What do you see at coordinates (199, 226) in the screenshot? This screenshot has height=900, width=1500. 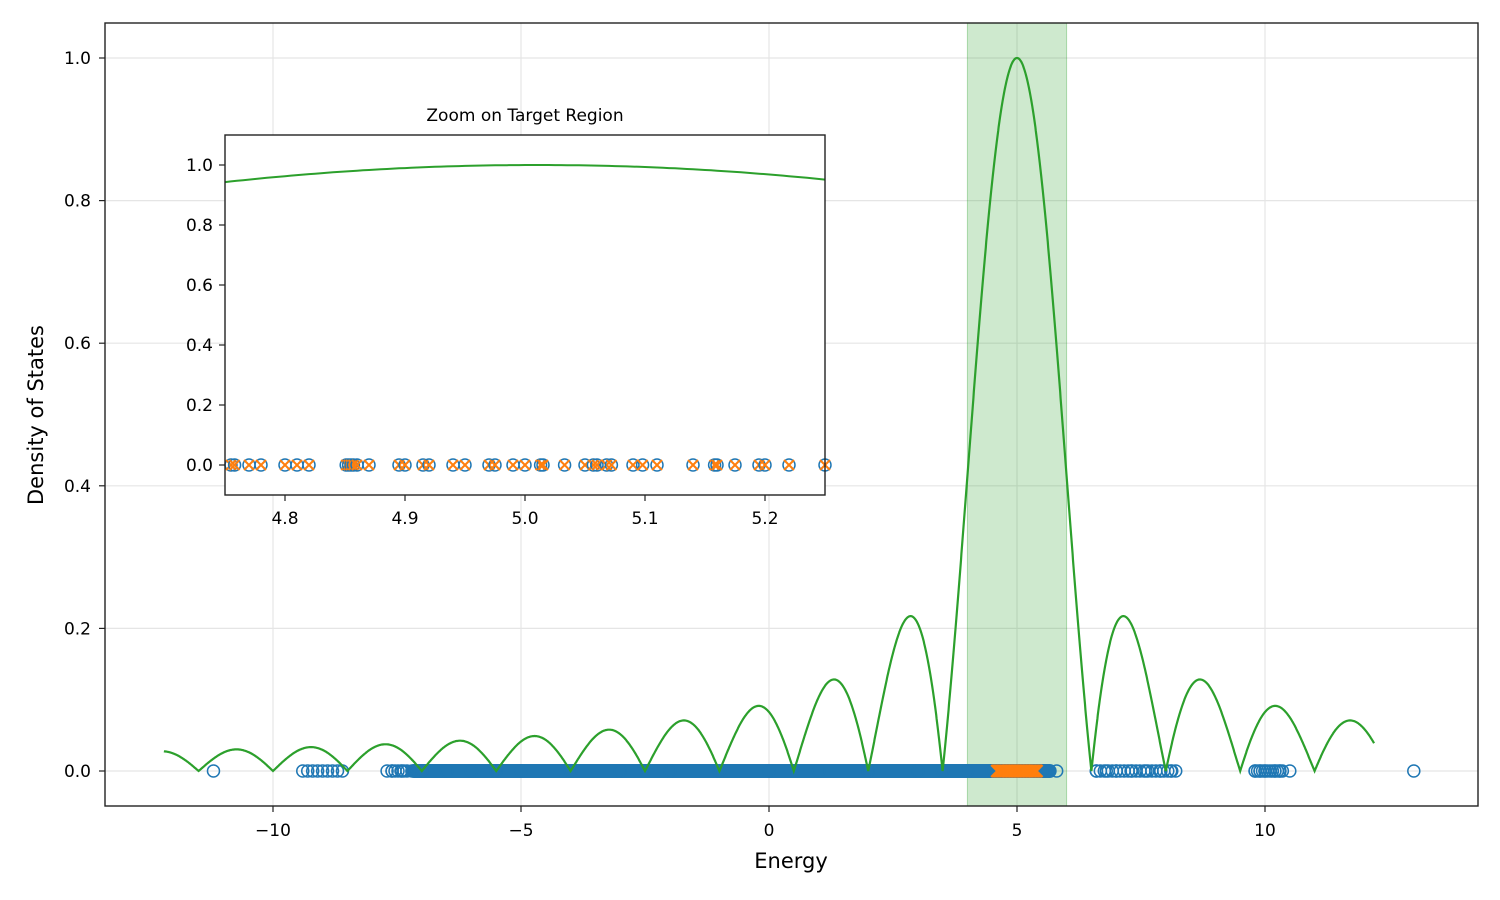 I see `inset-y-tick-label: 0.8` at bounding box center [199, 226].